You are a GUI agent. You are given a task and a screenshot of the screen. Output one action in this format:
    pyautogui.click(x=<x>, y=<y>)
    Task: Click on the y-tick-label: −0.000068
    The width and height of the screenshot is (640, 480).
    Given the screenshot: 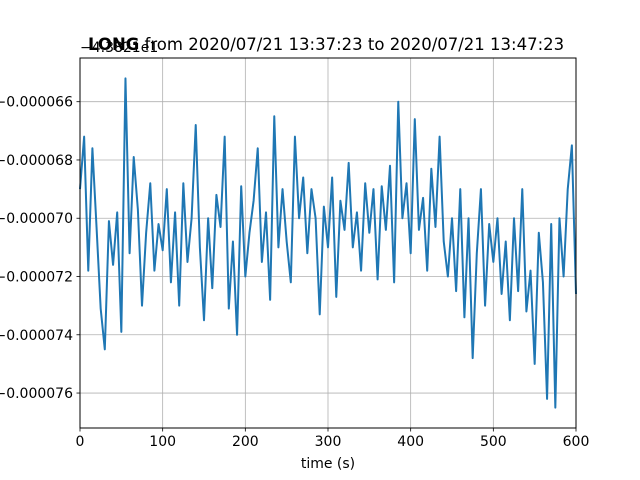 What is the action you would take?
    pyautogui.click(x=36, y=161)
    